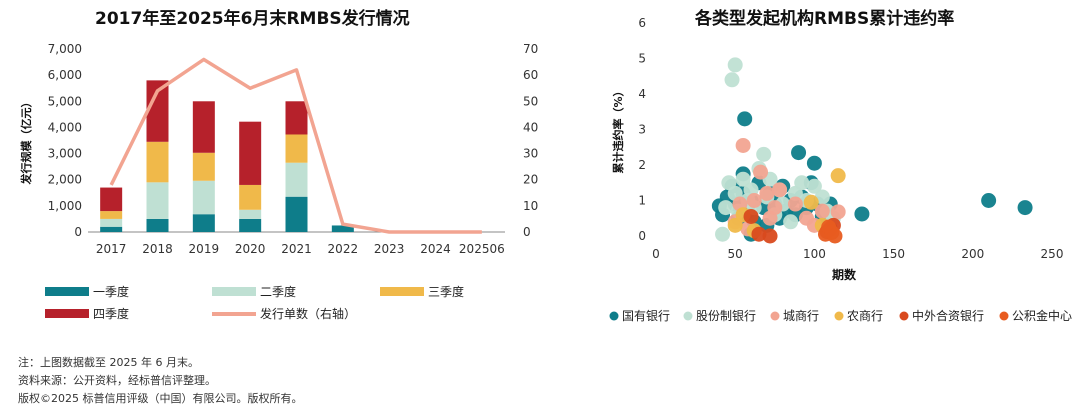  I want to click on scatter-y-tick-label: 1, so click(642, 201).